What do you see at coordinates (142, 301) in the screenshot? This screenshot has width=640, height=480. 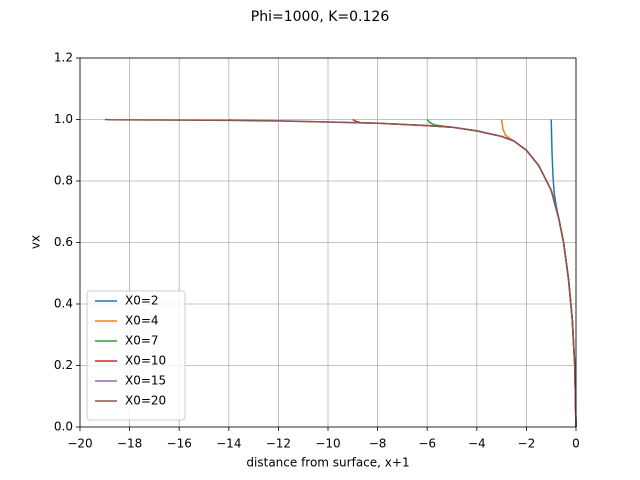 I see `legend-label: X0=2` at bounding box center [142, 301].